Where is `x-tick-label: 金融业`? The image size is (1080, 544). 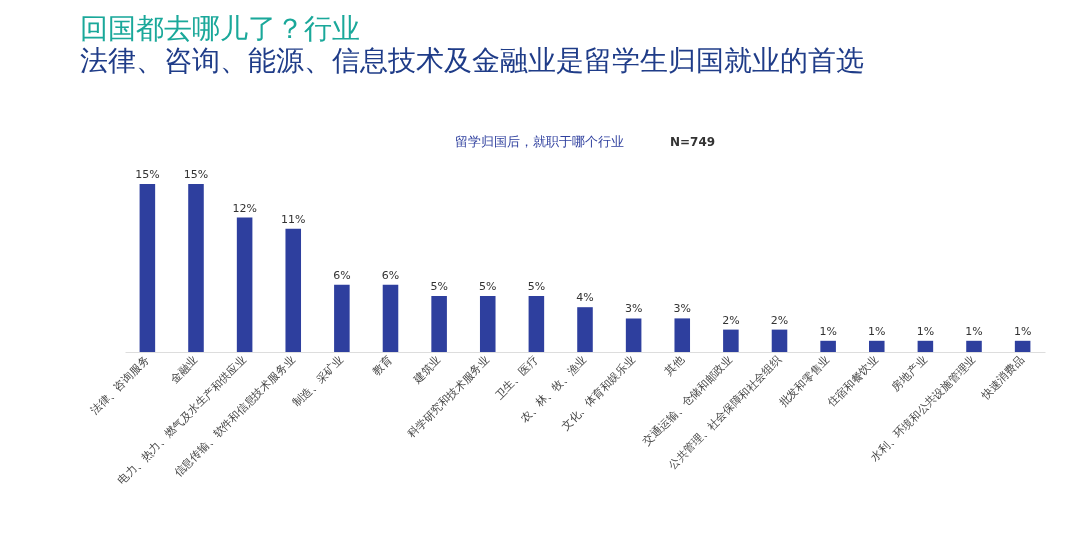
x-tick-label: 金融业 is located at coordinates (184, 370).